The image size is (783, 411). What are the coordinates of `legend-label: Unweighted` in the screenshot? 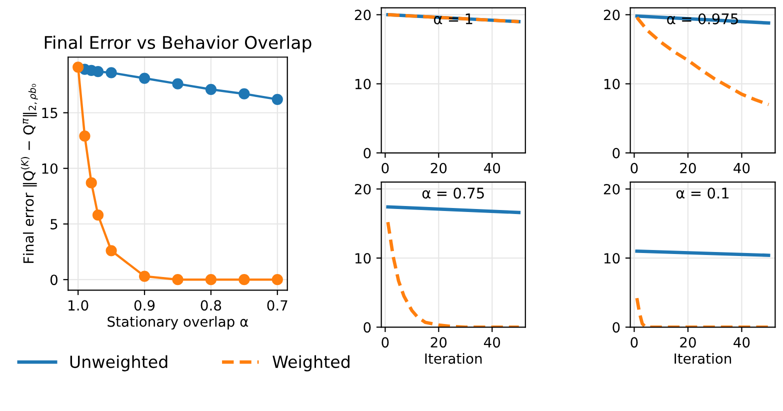 It's located at (119, 363).